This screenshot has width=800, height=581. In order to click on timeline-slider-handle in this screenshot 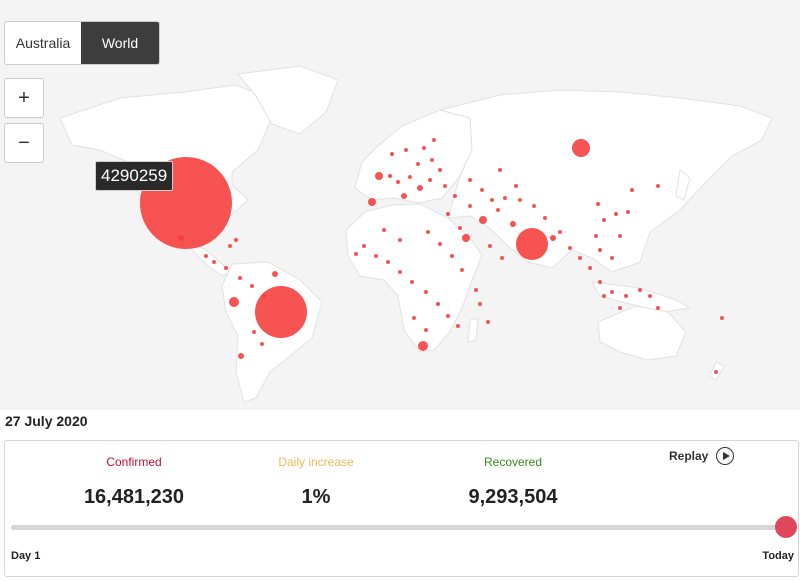, I will do `click(786, 527)`.